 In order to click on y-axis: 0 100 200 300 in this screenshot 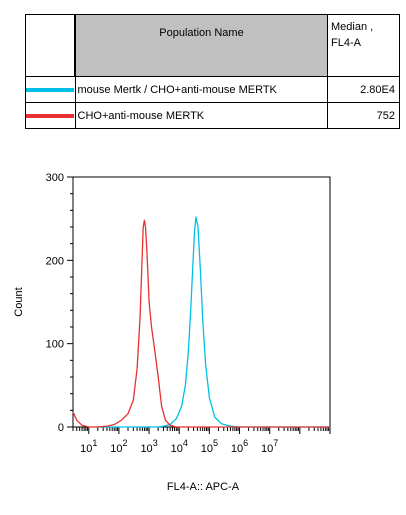, I will do `click(59, 303)`.